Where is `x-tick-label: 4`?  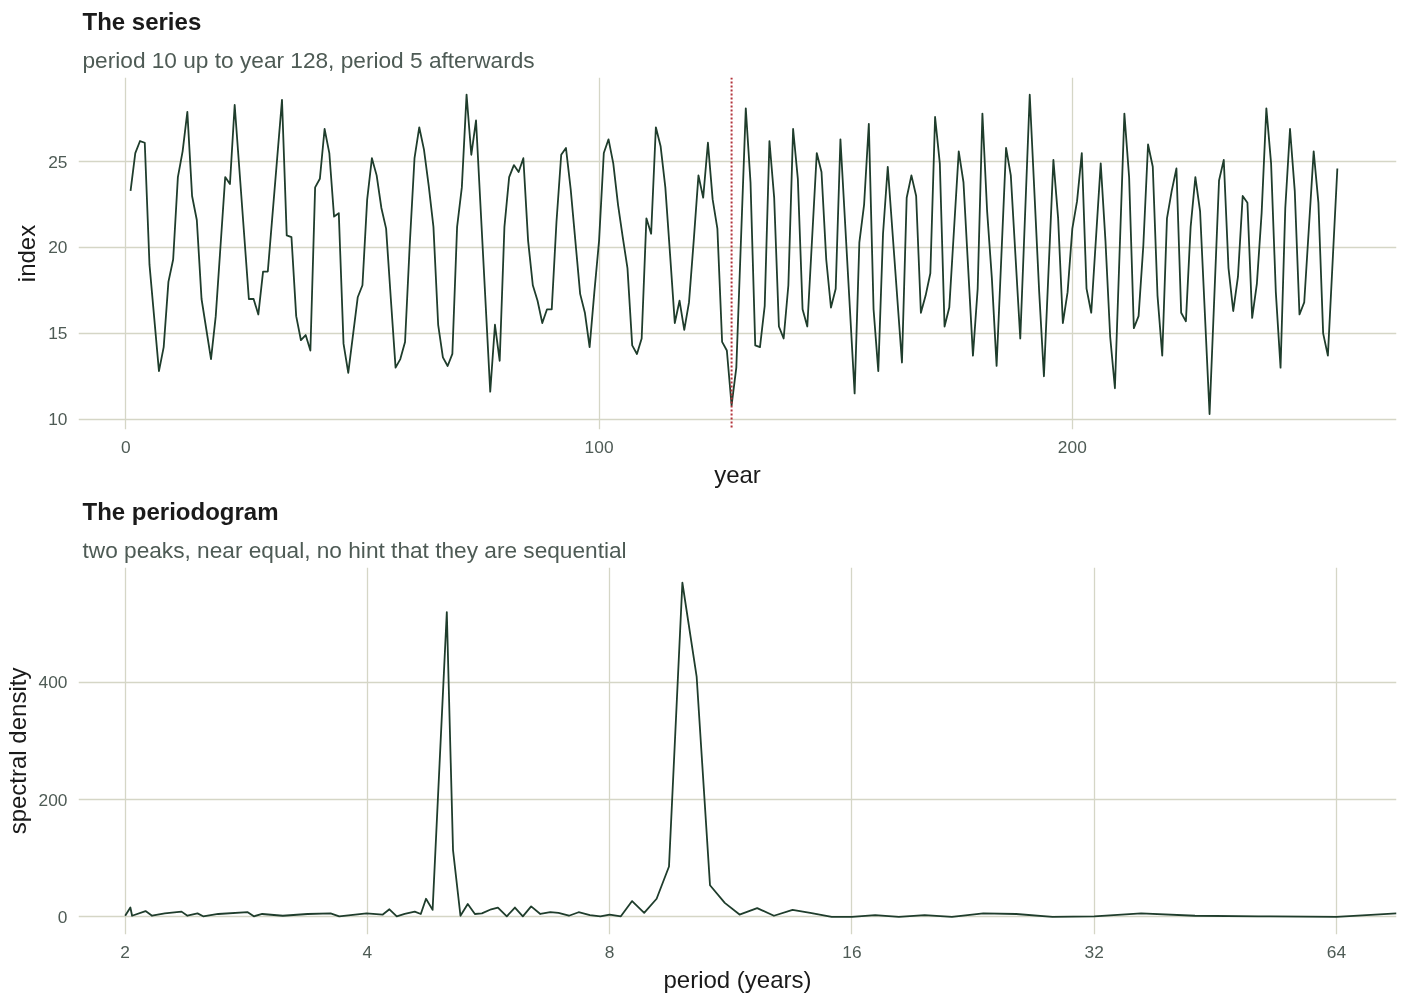
x-tick-label: 4 is located at coordinates (367, 951).